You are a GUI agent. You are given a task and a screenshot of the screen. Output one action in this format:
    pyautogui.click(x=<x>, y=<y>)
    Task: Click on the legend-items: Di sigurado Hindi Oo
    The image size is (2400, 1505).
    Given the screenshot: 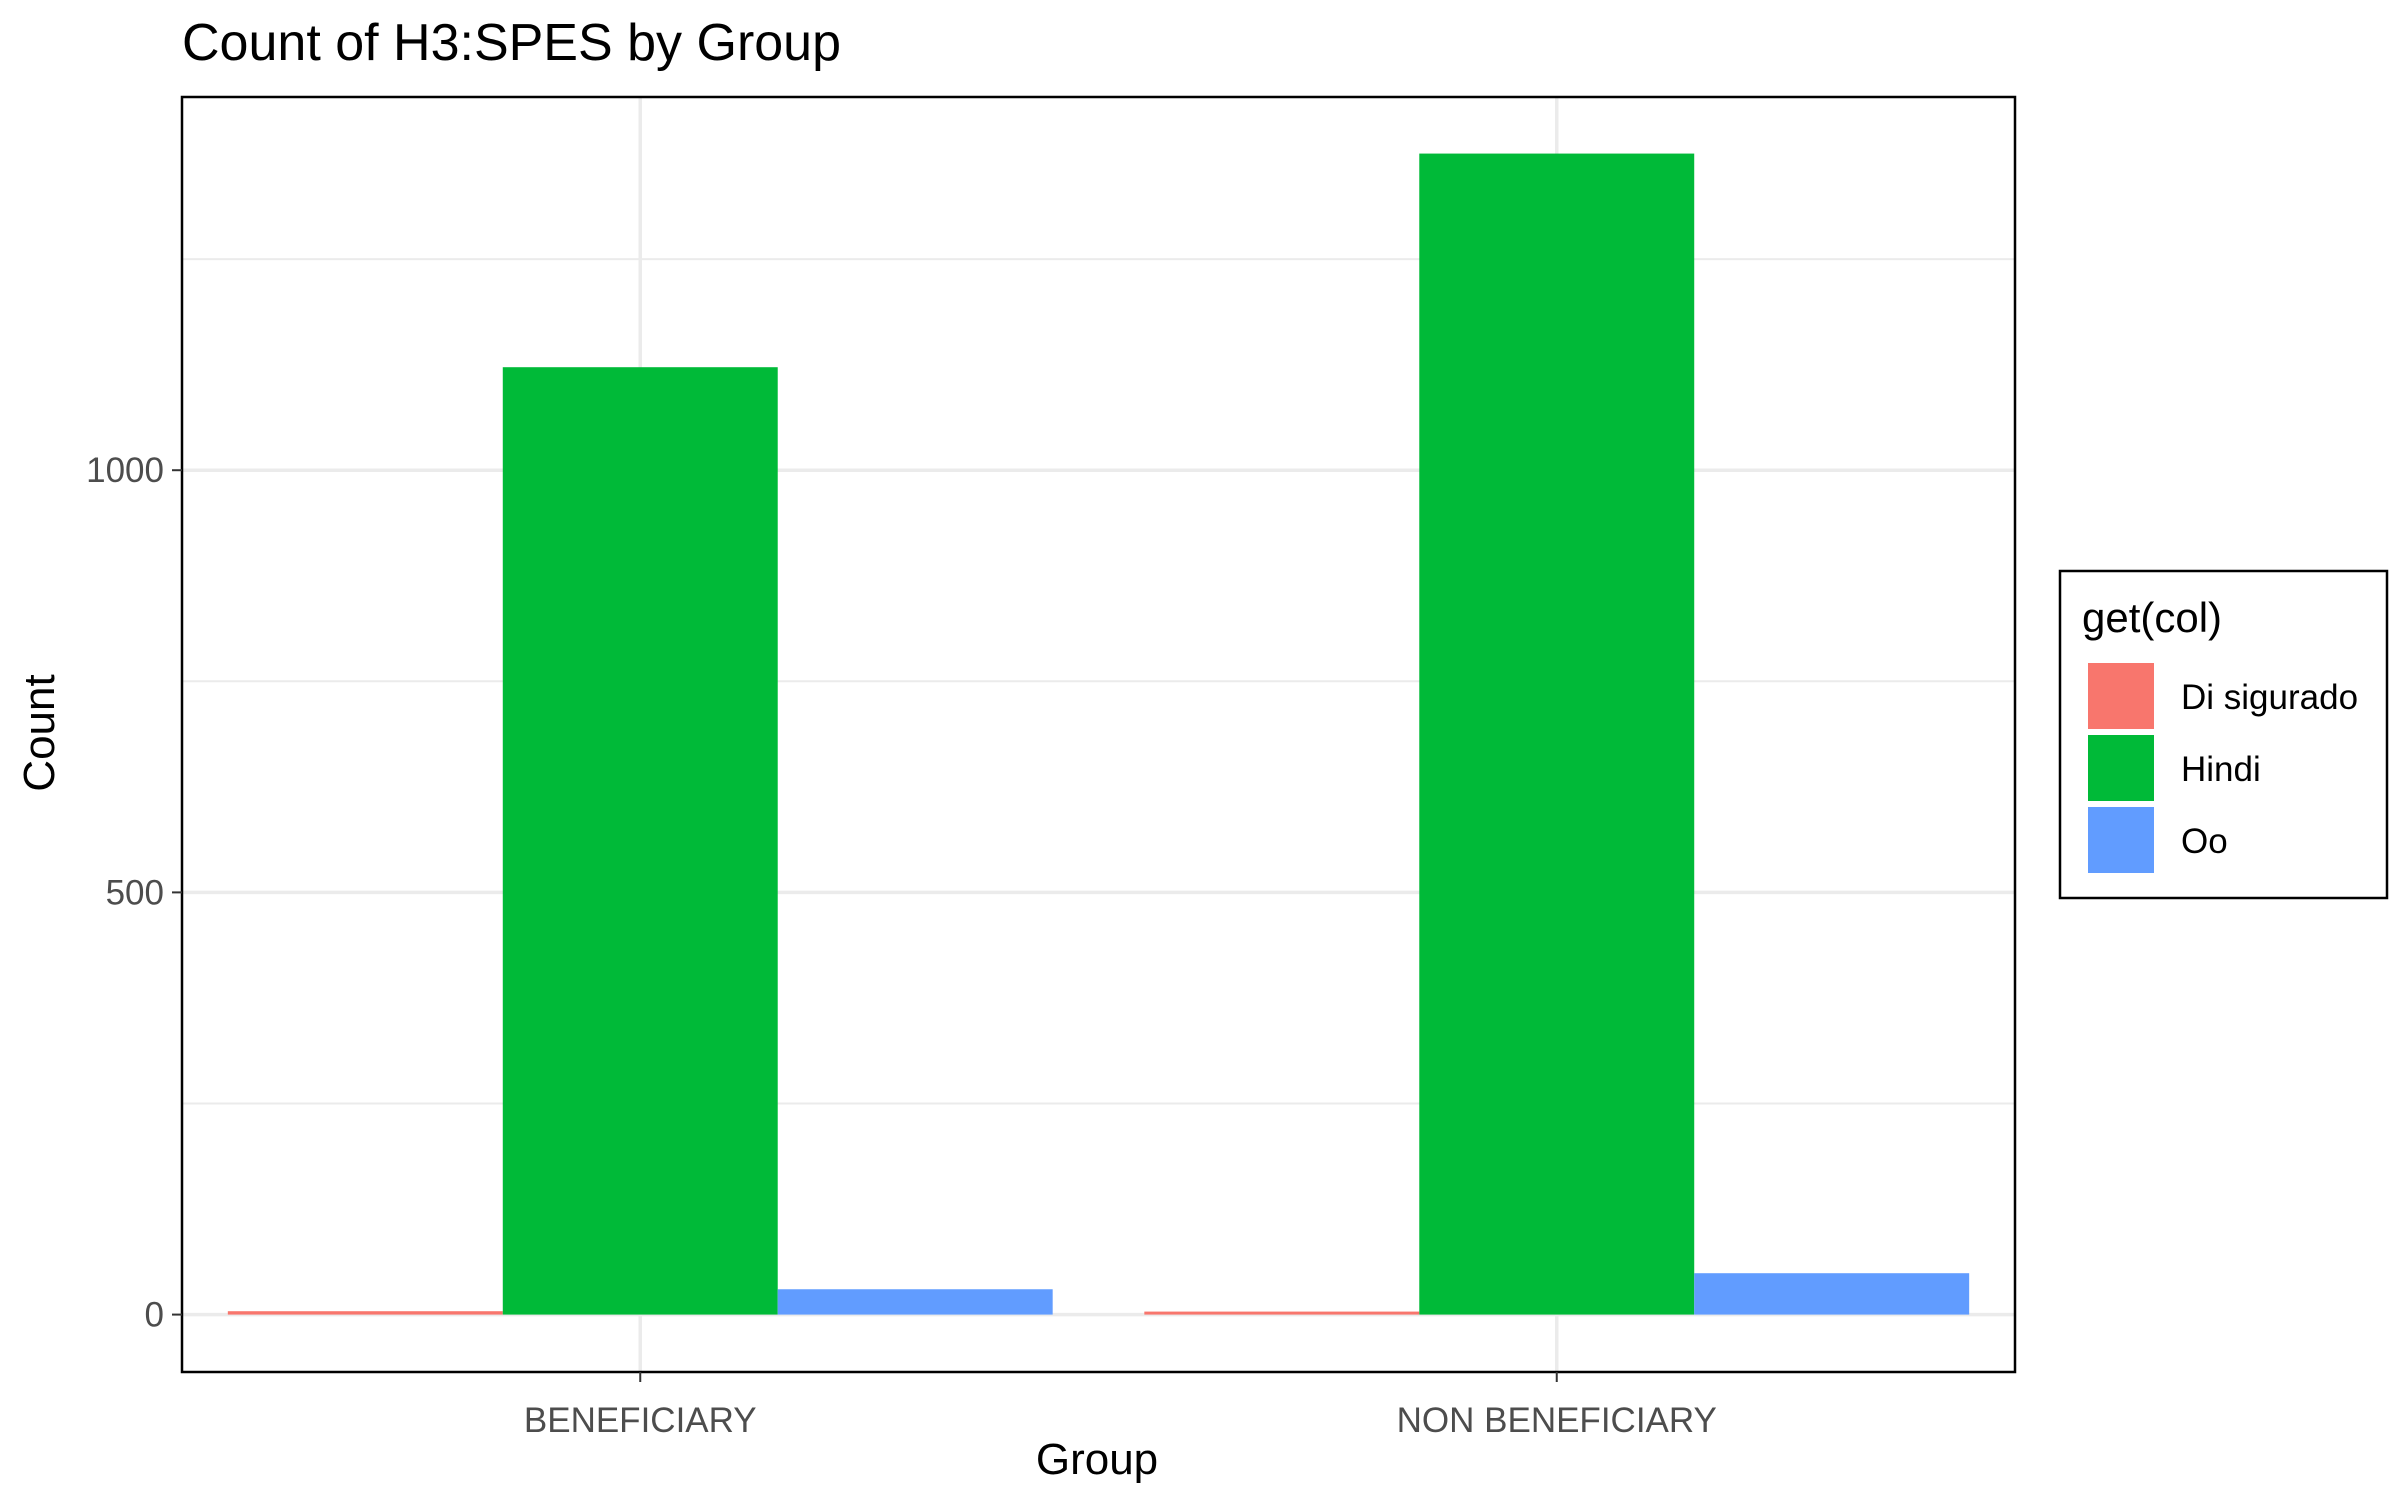 What is the action you would take?
    pyautogui.click(x=2223, y=768)
    